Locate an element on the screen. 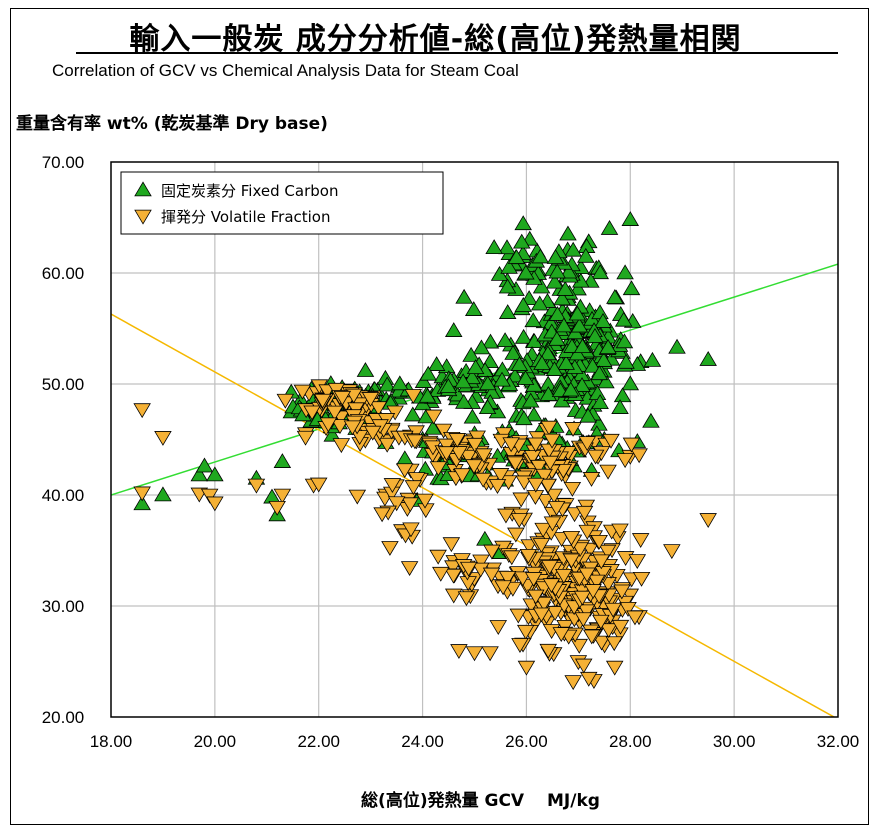 The height and width of the screenshot is (827, 871). y-tick-label: 60.00 is located at coordinates (63, 273).